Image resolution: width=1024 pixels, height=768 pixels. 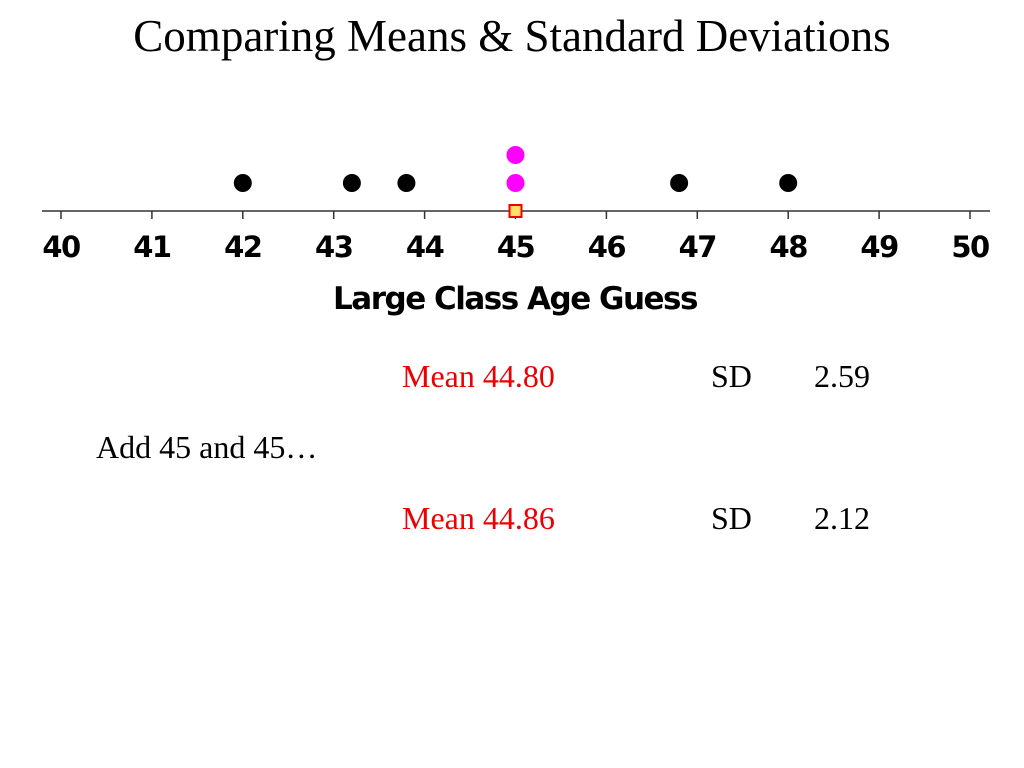 I want to click on x-tick-label: 50, so click(x=970, y=247).